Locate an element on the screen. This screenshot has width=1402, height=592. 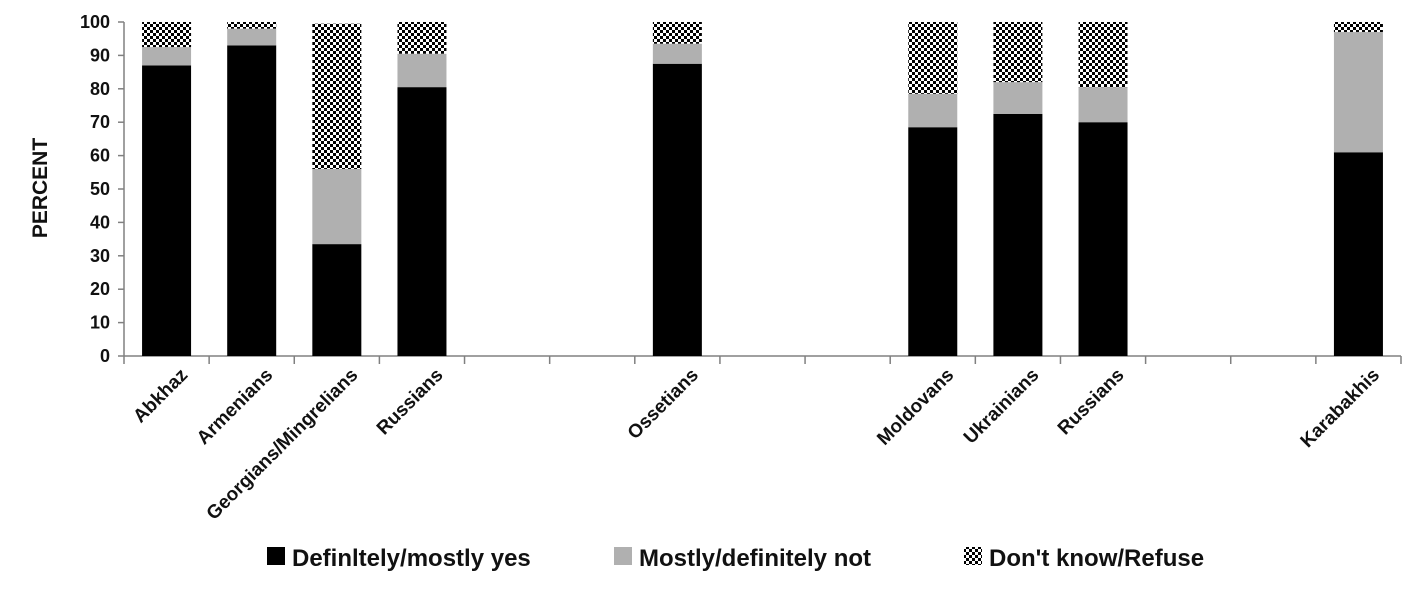
y-axis-title: PERCENT is located at coordinates (40, 188).